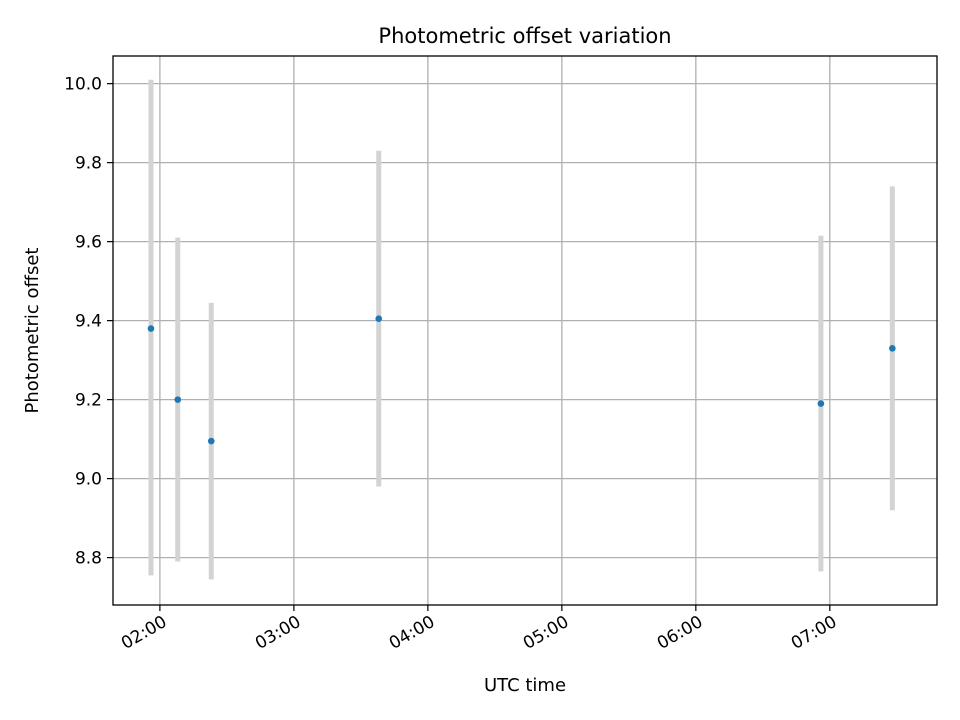  What do you see at coordinates (814, 633) in the screenshot?
I see `x-tick-label: 07:00` at bounding box center [814, 633].